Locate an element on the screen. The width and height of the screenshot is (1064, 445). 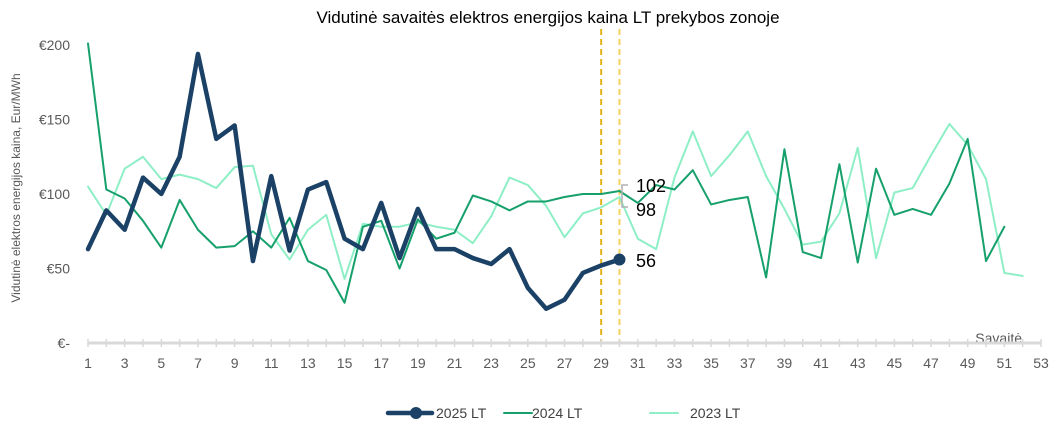
x-tick-label: 13 is located at coordinates (308, 363).